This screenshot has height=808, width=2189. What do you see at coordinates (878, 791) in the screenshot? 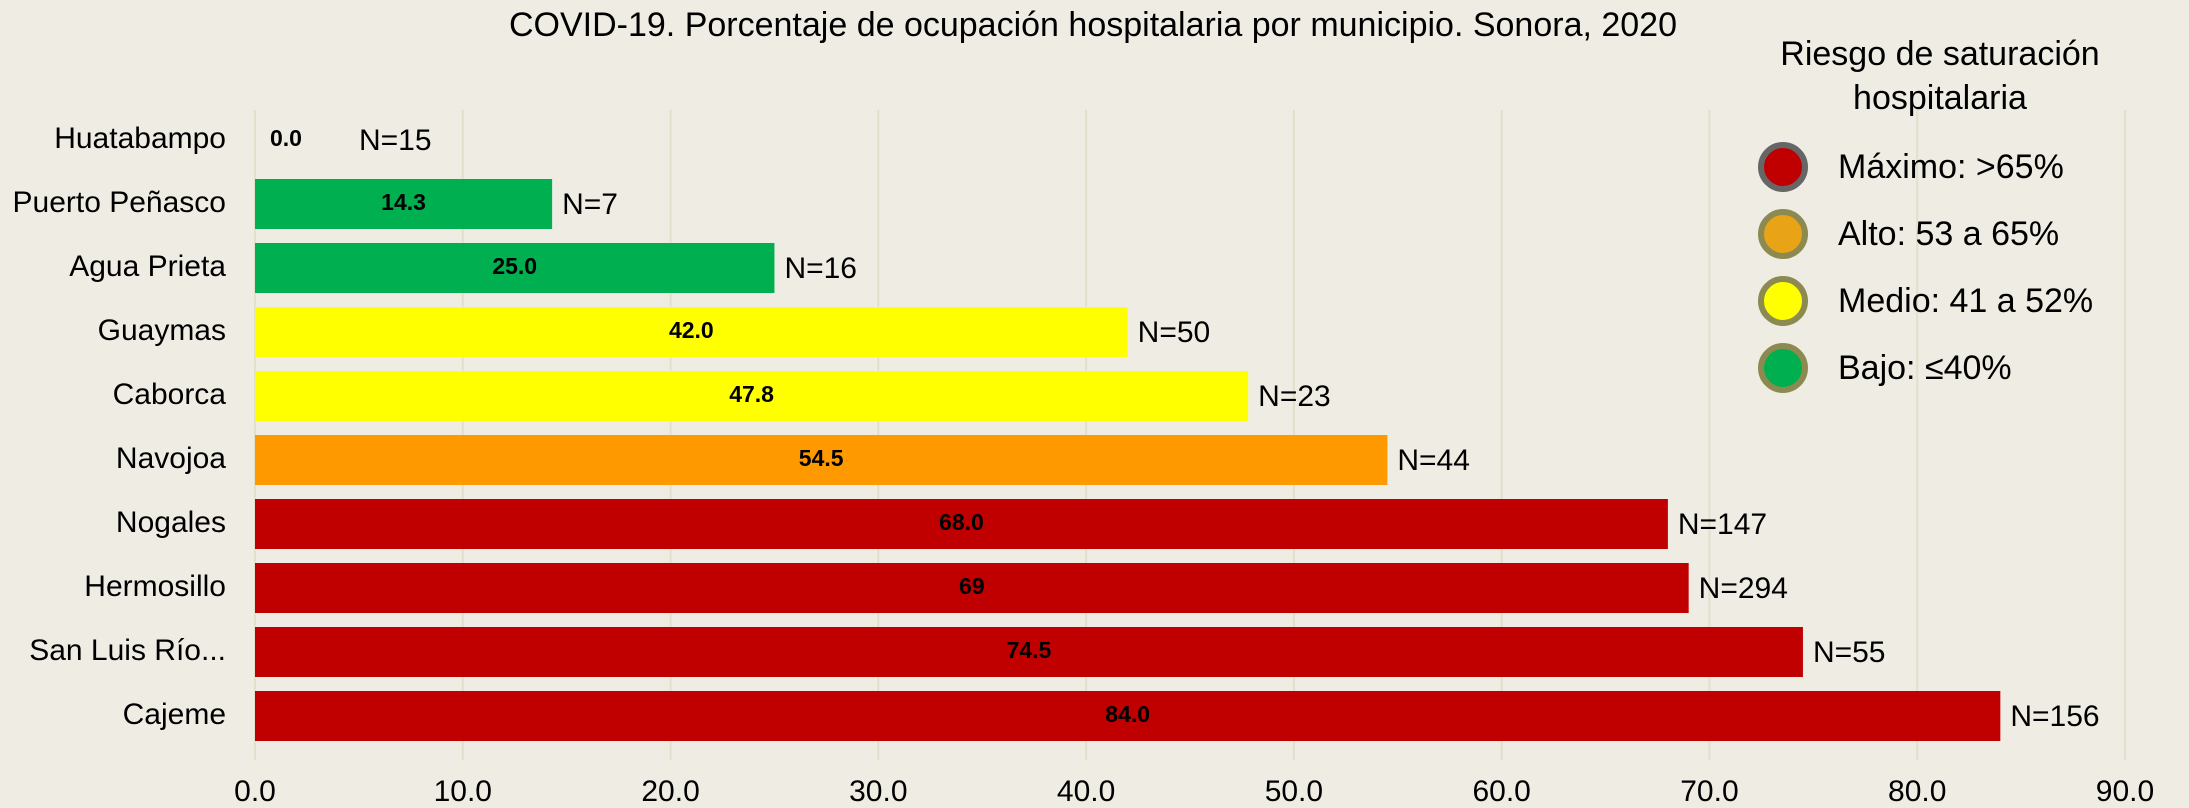
I see `x-tick-label: 30.0` at bounding box center [878, 791].